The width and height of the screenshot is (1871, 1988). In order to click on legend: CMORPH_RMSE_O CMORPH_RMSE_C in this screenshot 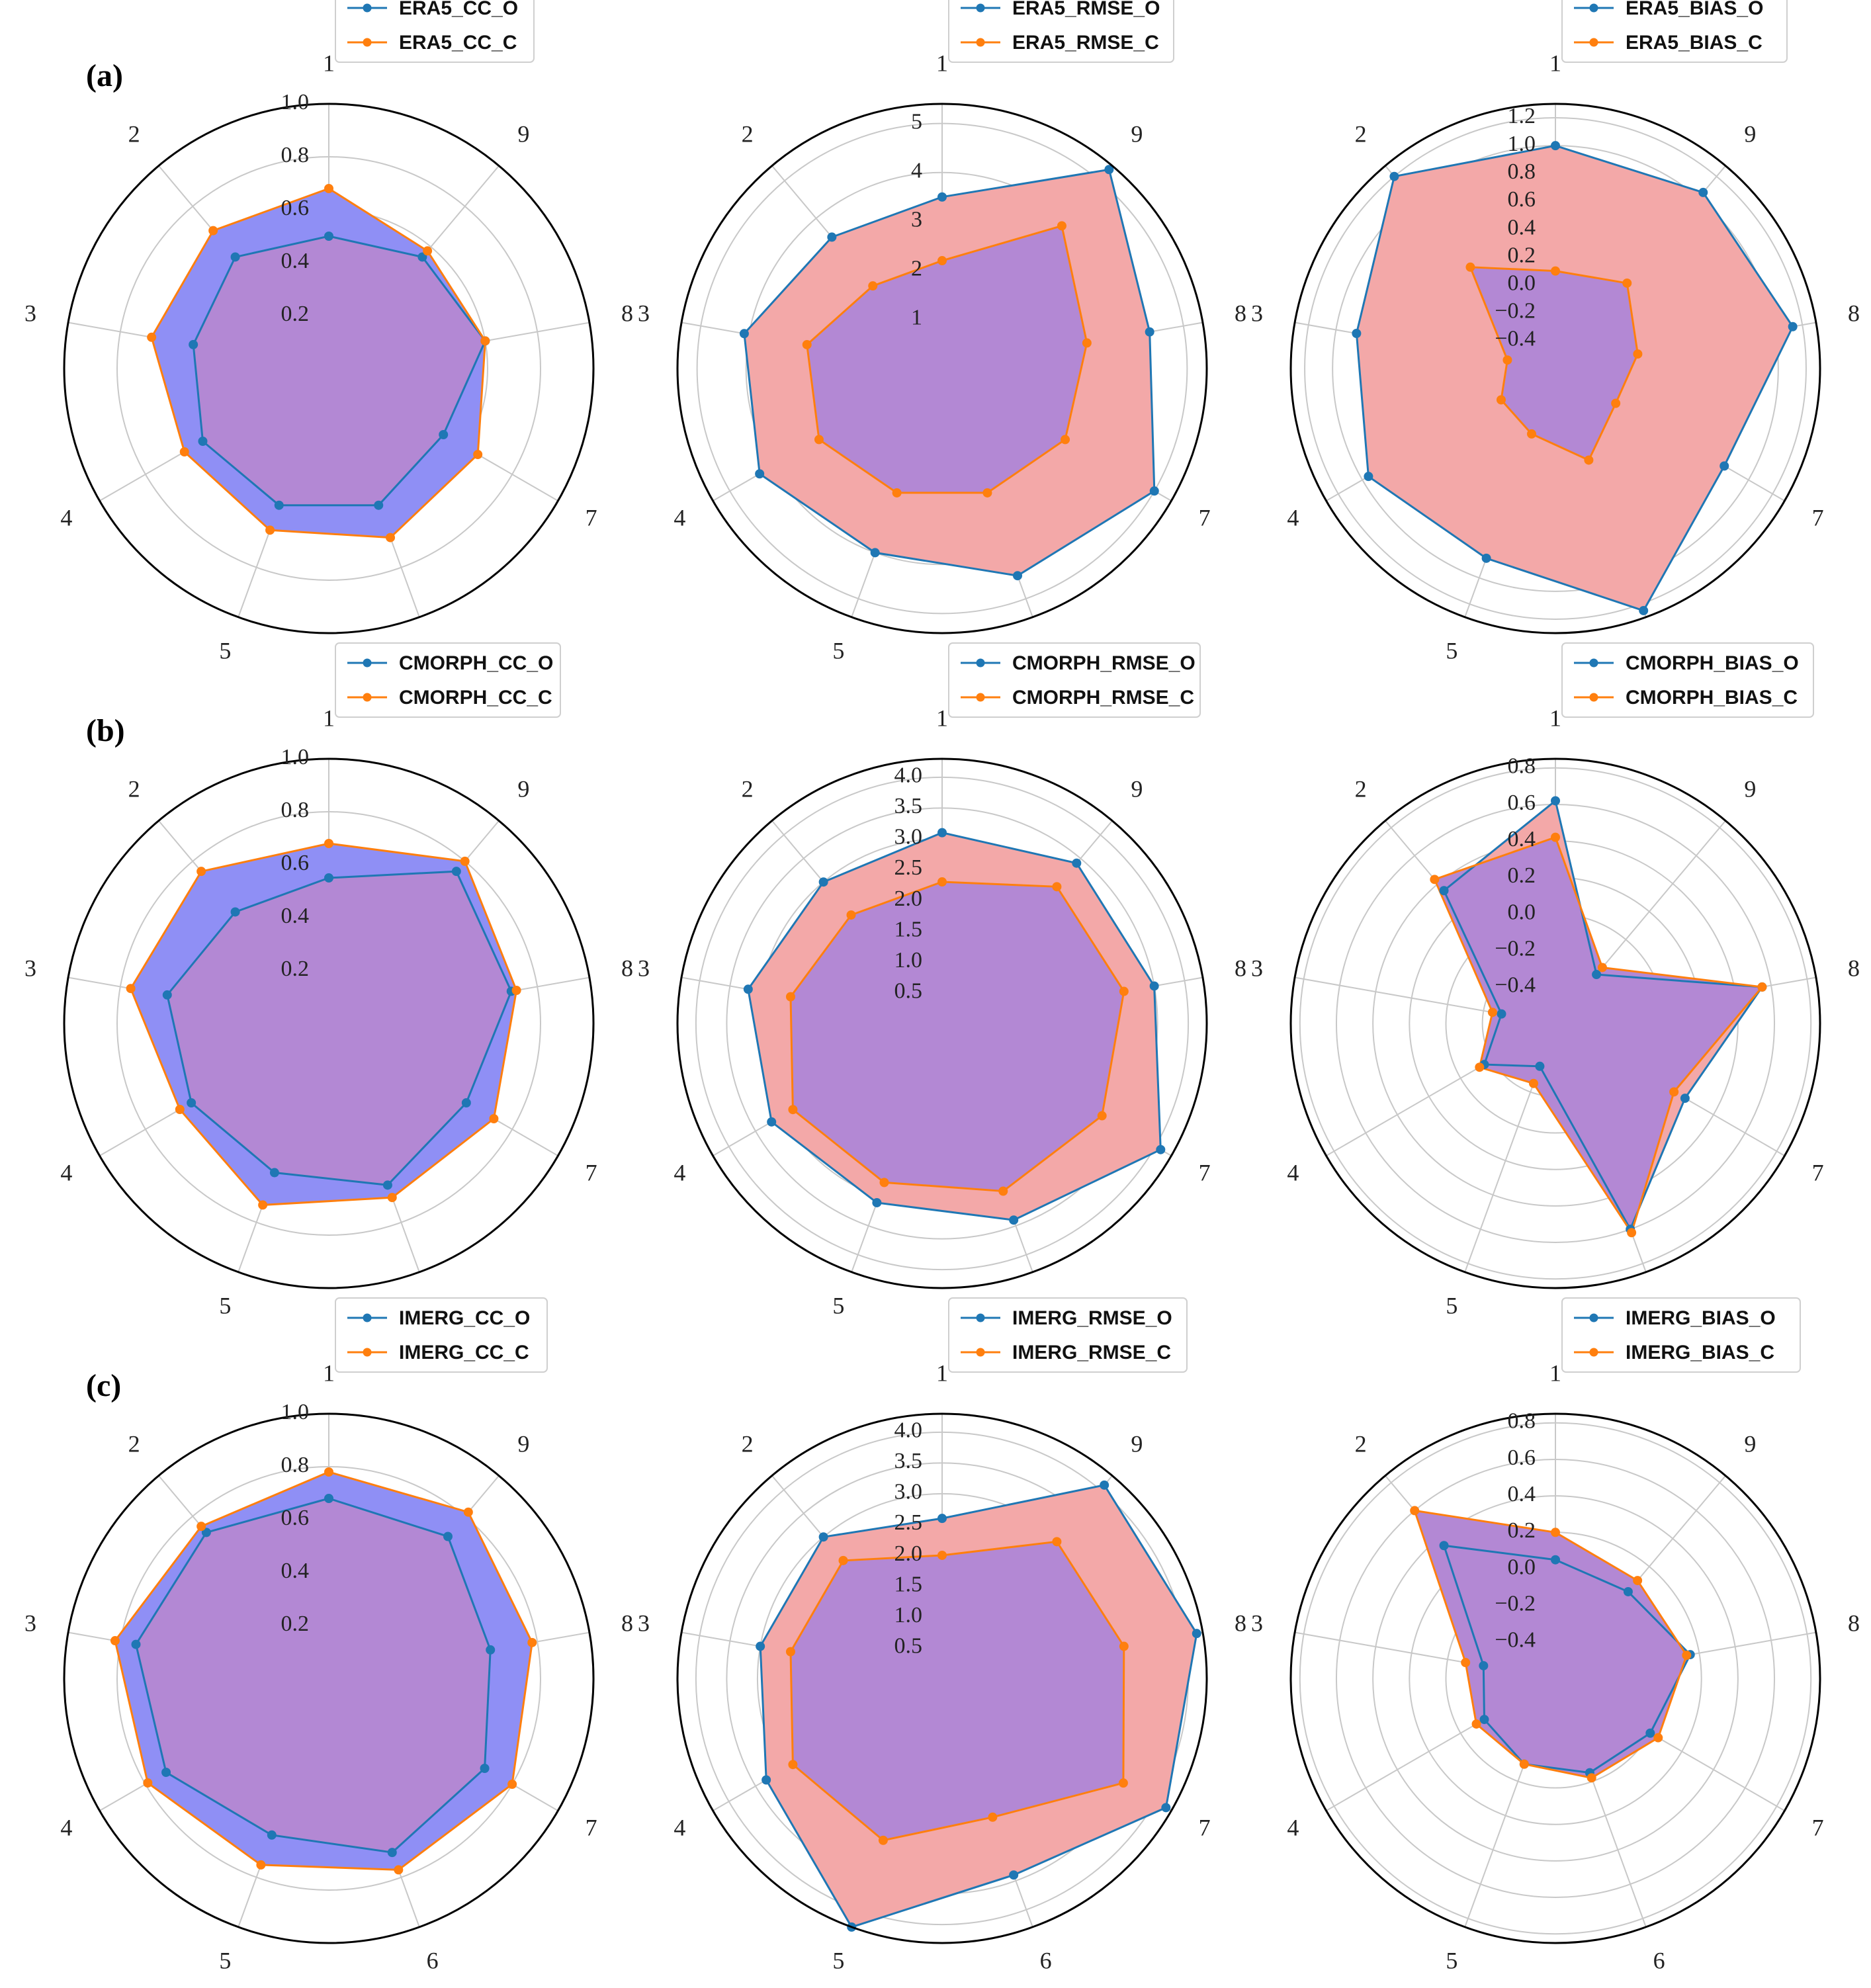, I will do `click(1074, 680)`.